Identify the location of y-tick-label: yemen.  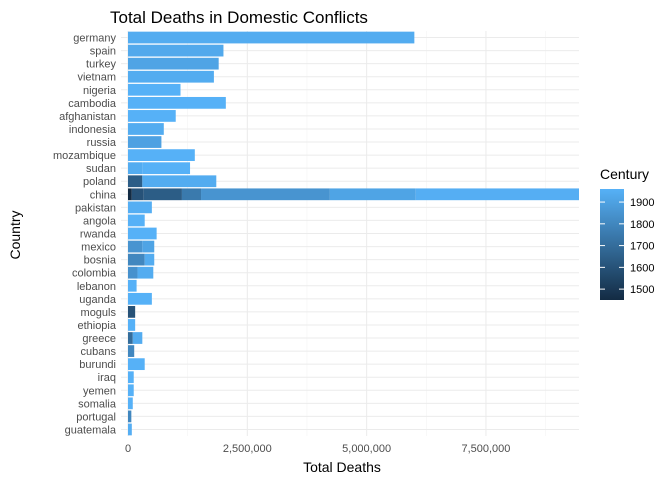
(99, 391).